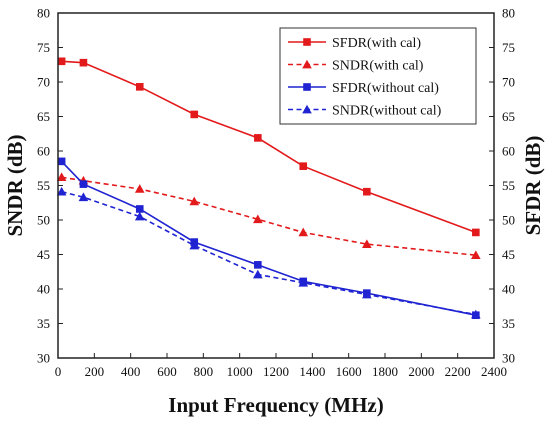 Image resolution: width=550 pixels, height=425 pixels. I want to click on y-left-tick-label: 30, so click(43, 358).